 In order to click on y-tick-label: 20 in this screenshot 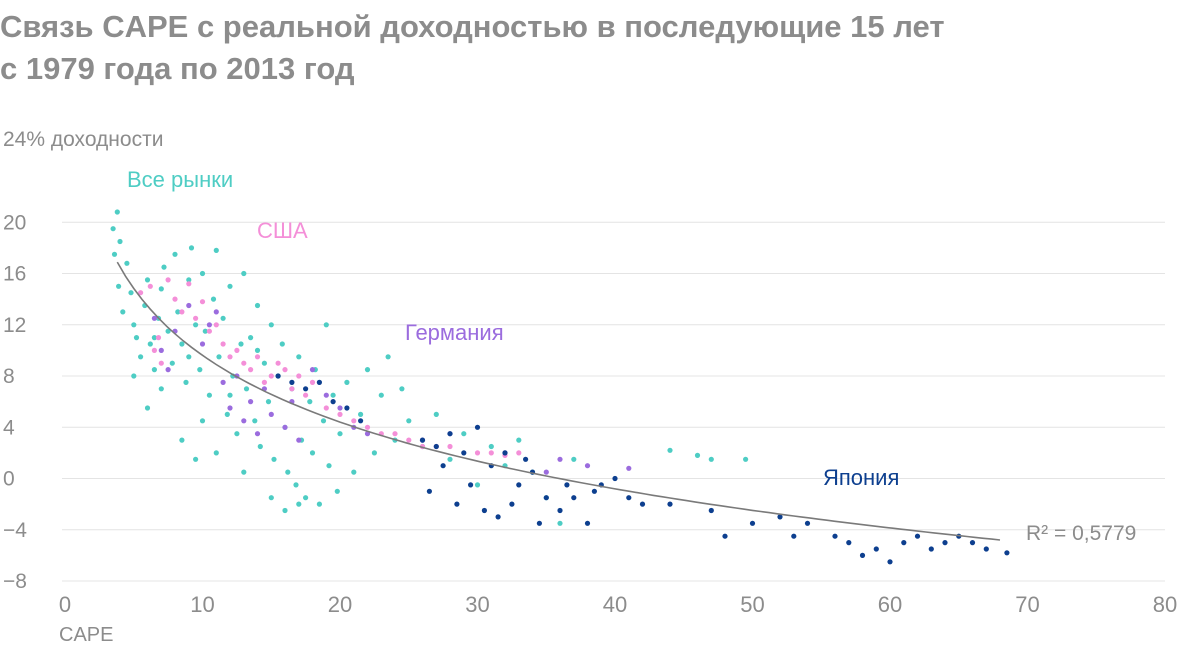, I will do `click(14, 222)`.